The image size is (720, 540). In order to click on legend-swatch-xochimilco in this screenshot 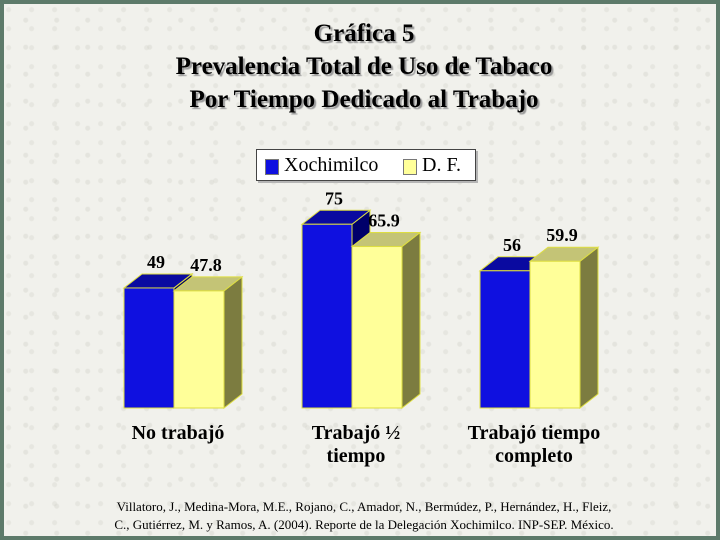, I will do `click(272, 167)`.